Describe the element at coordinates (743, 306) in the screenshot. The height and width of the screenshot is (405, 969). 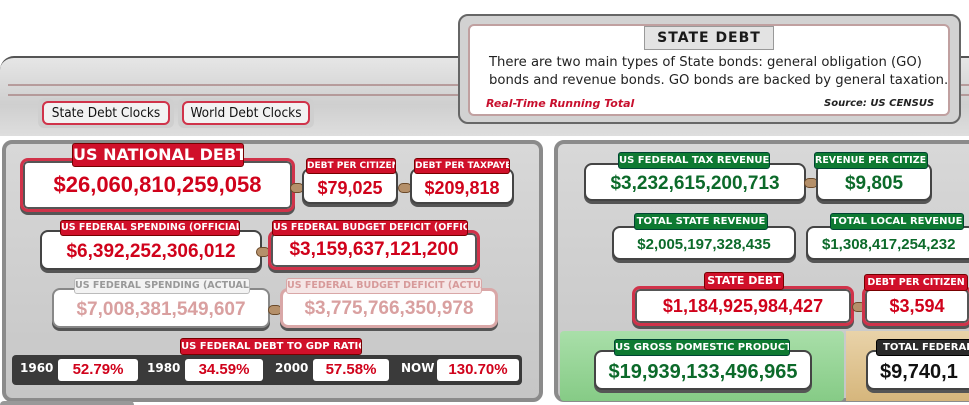
I see `state-debt-counter: $1,184,925,984,427` at that location.